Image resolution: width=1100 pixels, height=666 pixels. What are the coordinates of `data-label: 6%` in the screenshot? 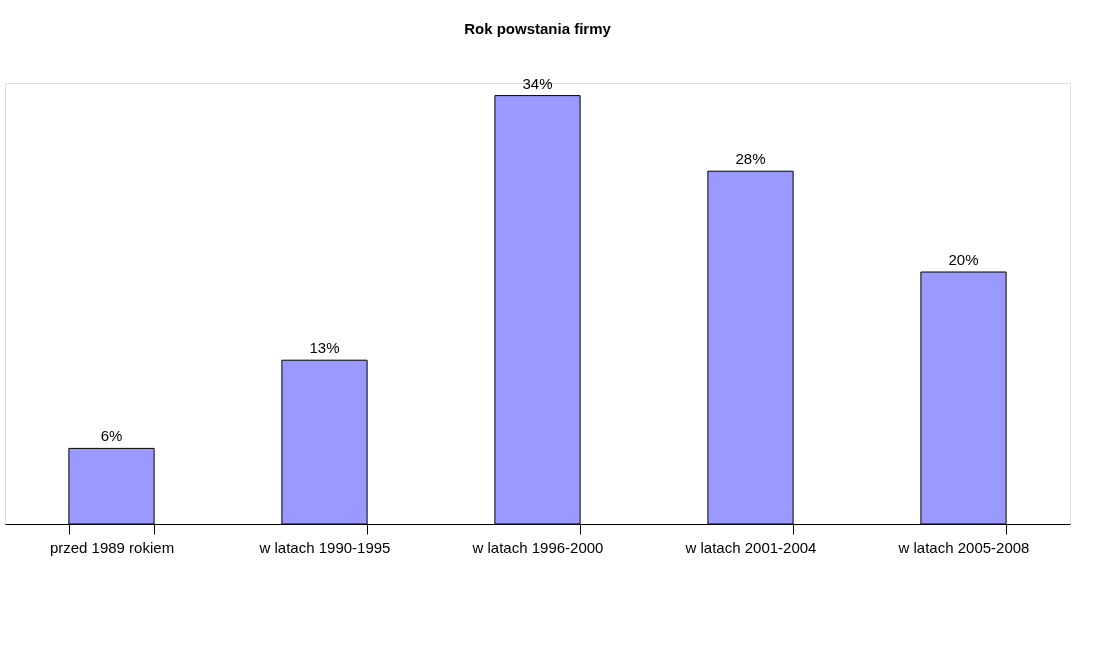 It's located at (111, 436).